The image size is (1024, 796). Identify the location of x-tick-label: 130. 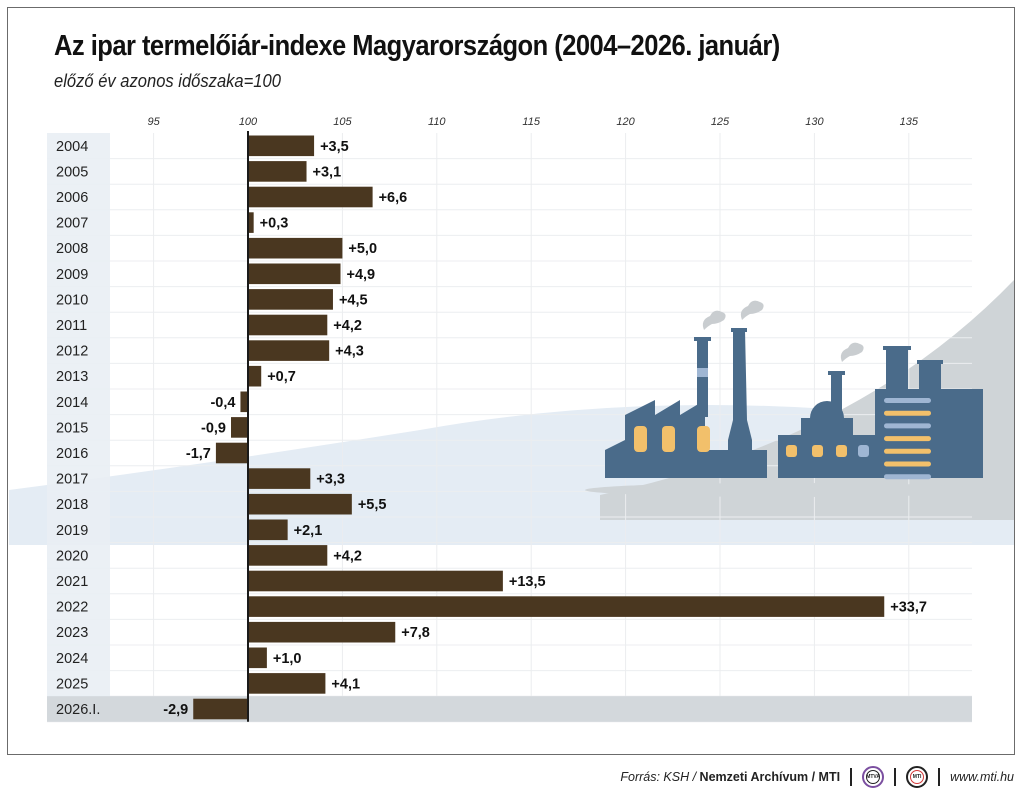
(814, 122).